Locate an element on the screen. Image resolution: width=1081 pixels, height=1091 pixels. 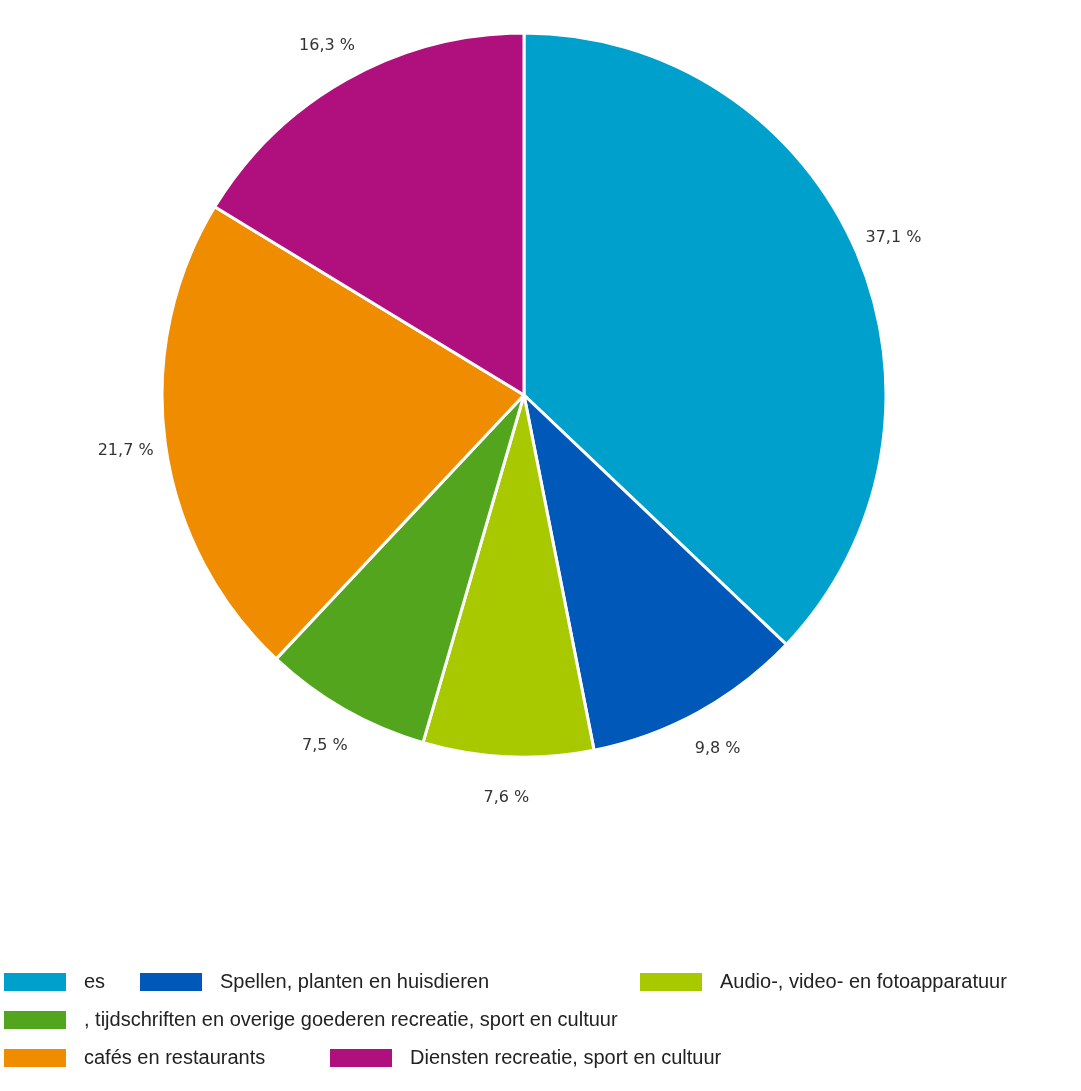
data-label: 9,8 % is located at coordinates (717, 747).